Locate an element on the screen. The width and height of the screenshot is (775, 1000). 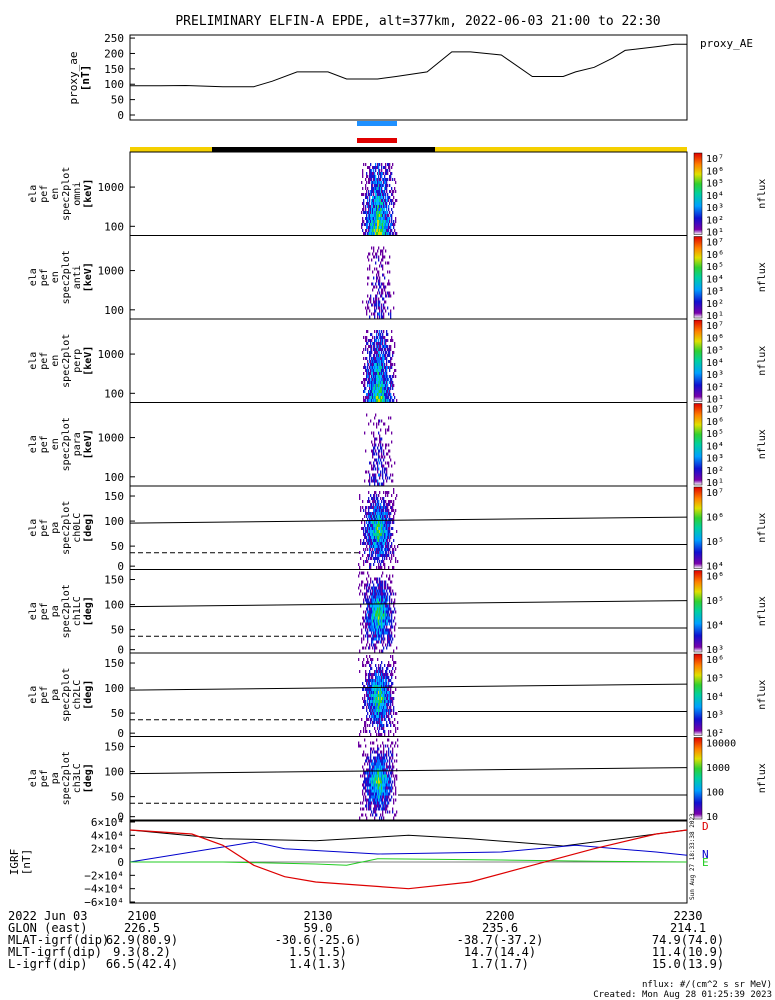
footer-date: 2022 Jun 03 is located at coordinates (47, 916).